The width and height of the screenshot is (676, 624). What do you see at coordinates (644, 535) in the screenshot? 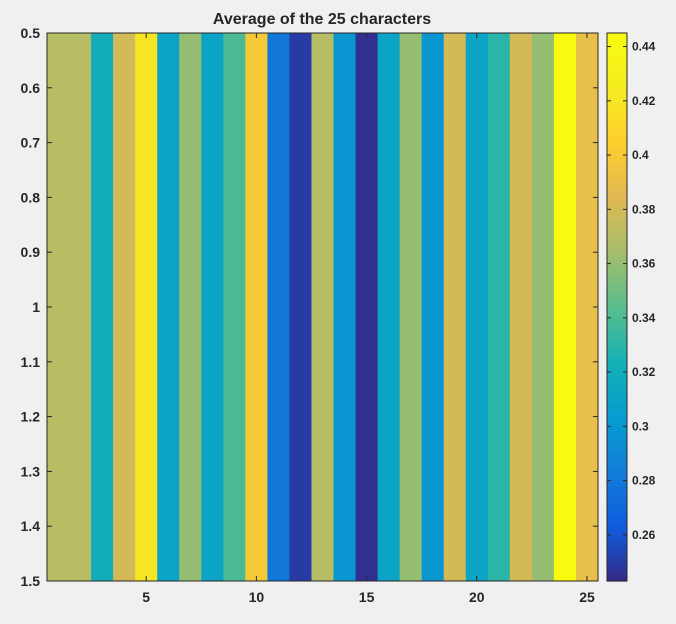
I see `colorbar-tick-label: 0.26` at bounding box center [644, 535].